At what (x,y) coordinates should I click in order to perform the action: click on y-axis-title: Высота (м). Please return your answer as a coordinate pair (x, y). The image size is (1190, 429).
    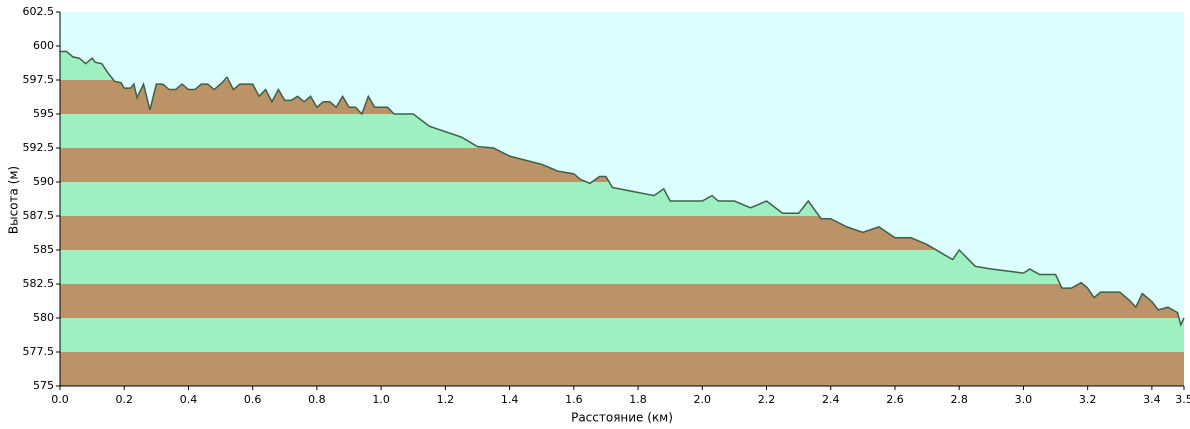
    Looking at the image, I should click on (14, 200).